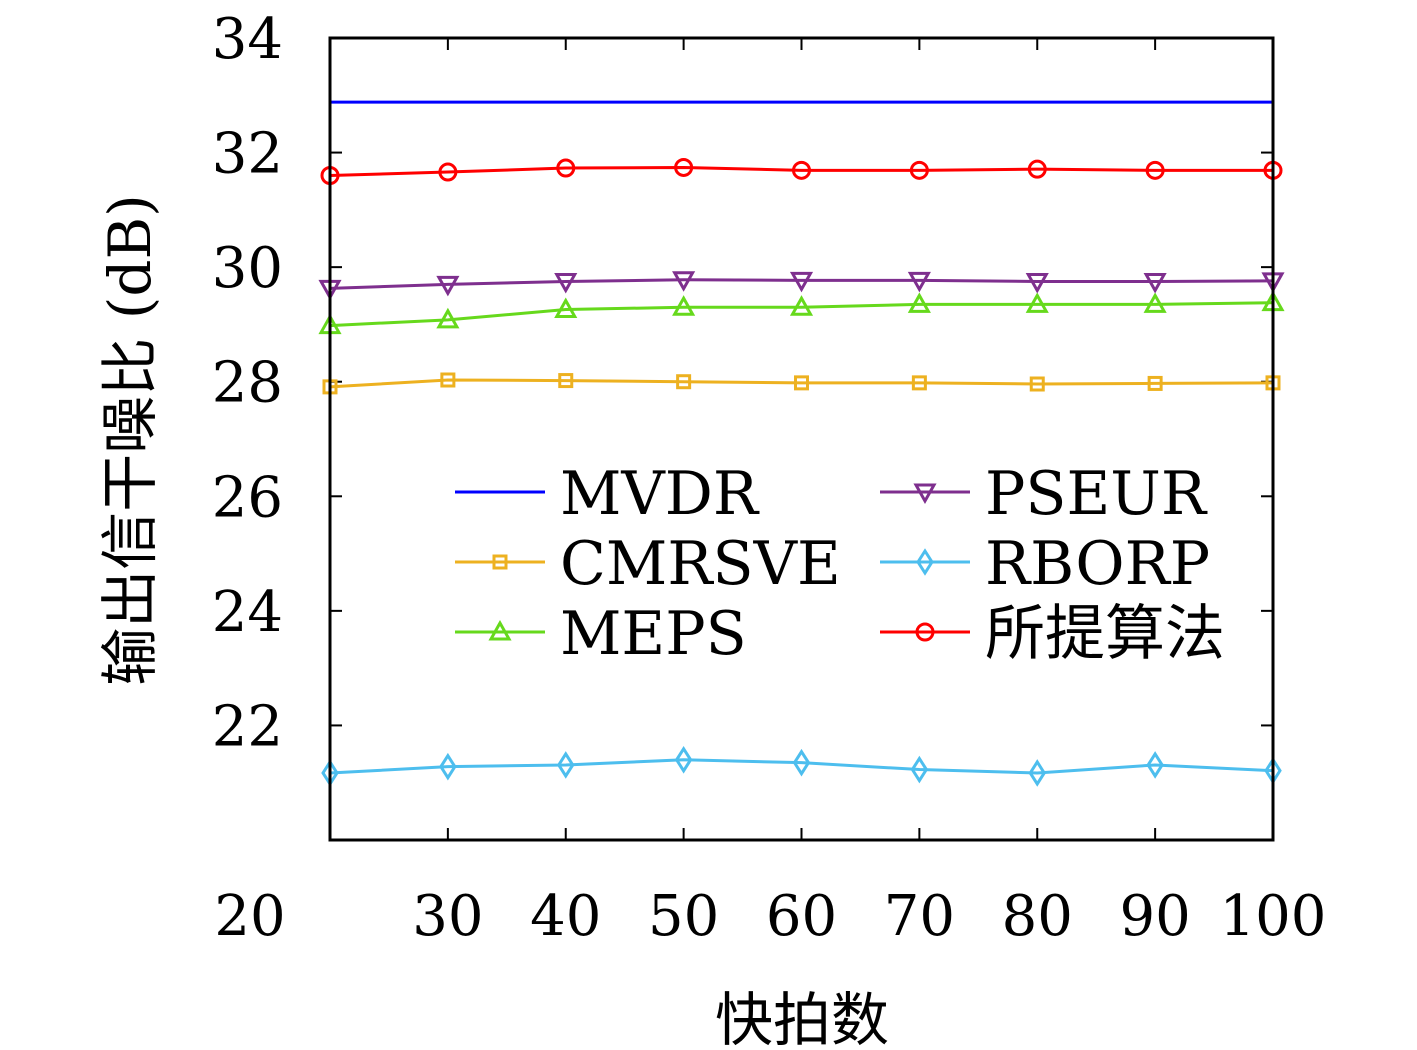 This screenshot has width=1417, height=1050. Describe the element at coordinates (1037, 916) in the screenshot. I see `x-tick-label: 80` at that location.